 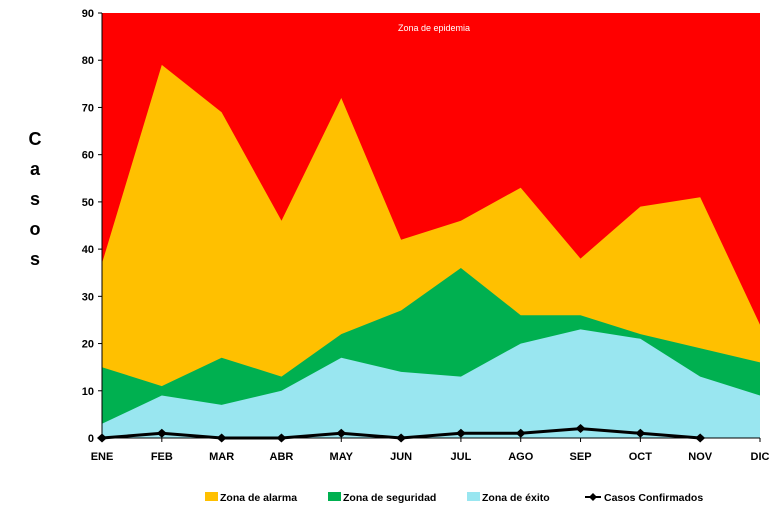 I want to click on x-tick-label: JUL, so click(x=461, y=457).